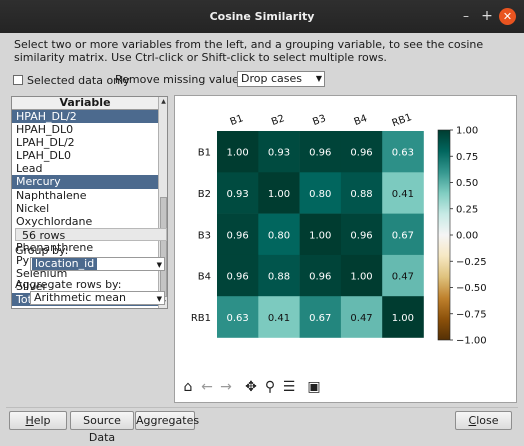  What do you see at coordinates (444, 235) in the screenshot?
I see `colorbar` at bounding box center [444, 235].